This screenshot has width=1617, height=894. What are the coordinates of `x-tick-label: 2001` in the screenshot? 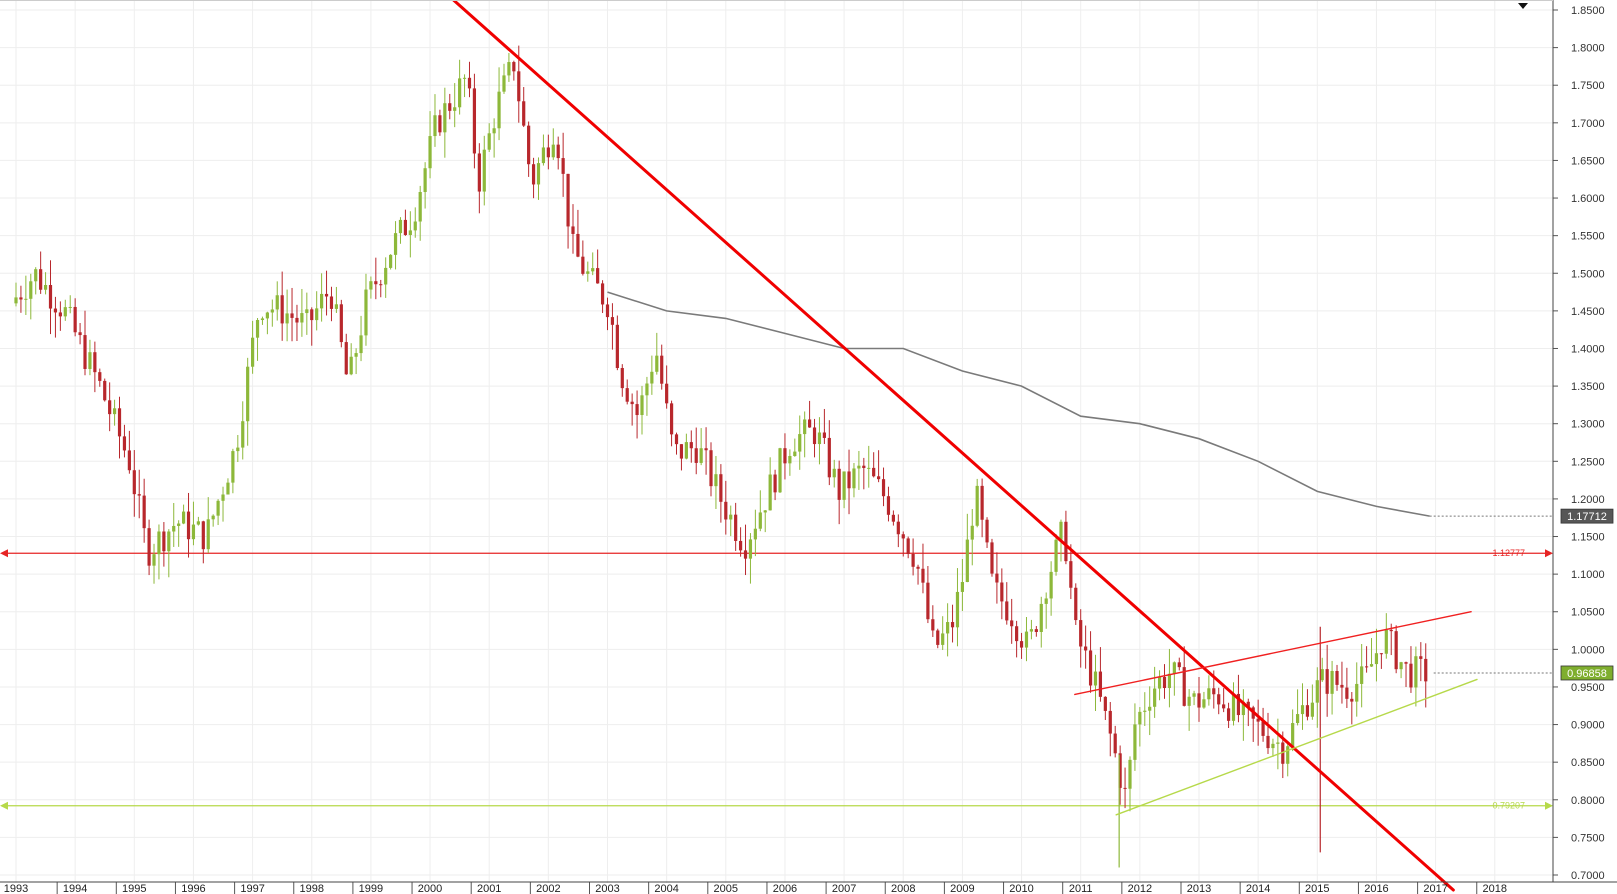 It's located at (489, 888).